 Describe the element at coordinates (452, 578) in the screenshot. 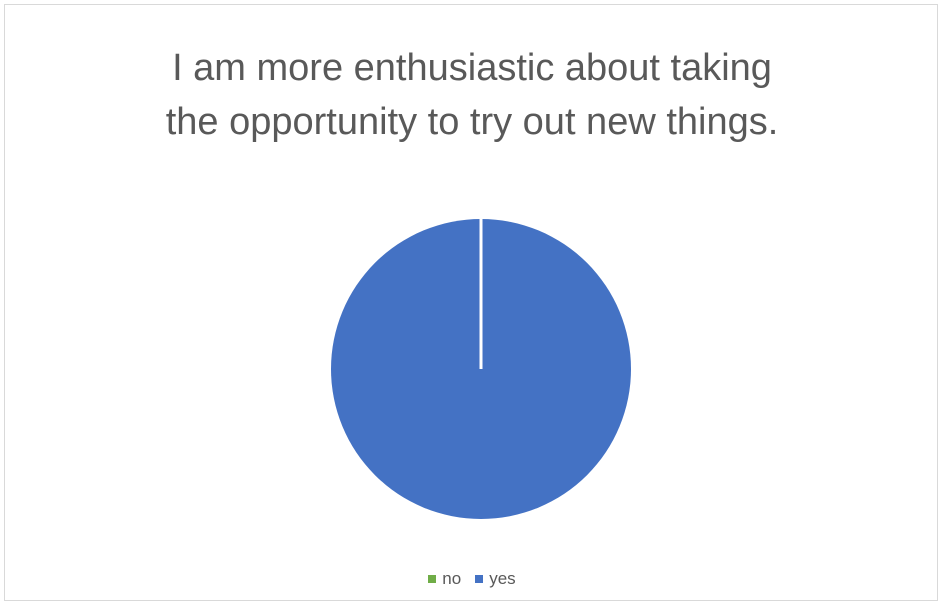

I see `legend-label-no: no` at that location.